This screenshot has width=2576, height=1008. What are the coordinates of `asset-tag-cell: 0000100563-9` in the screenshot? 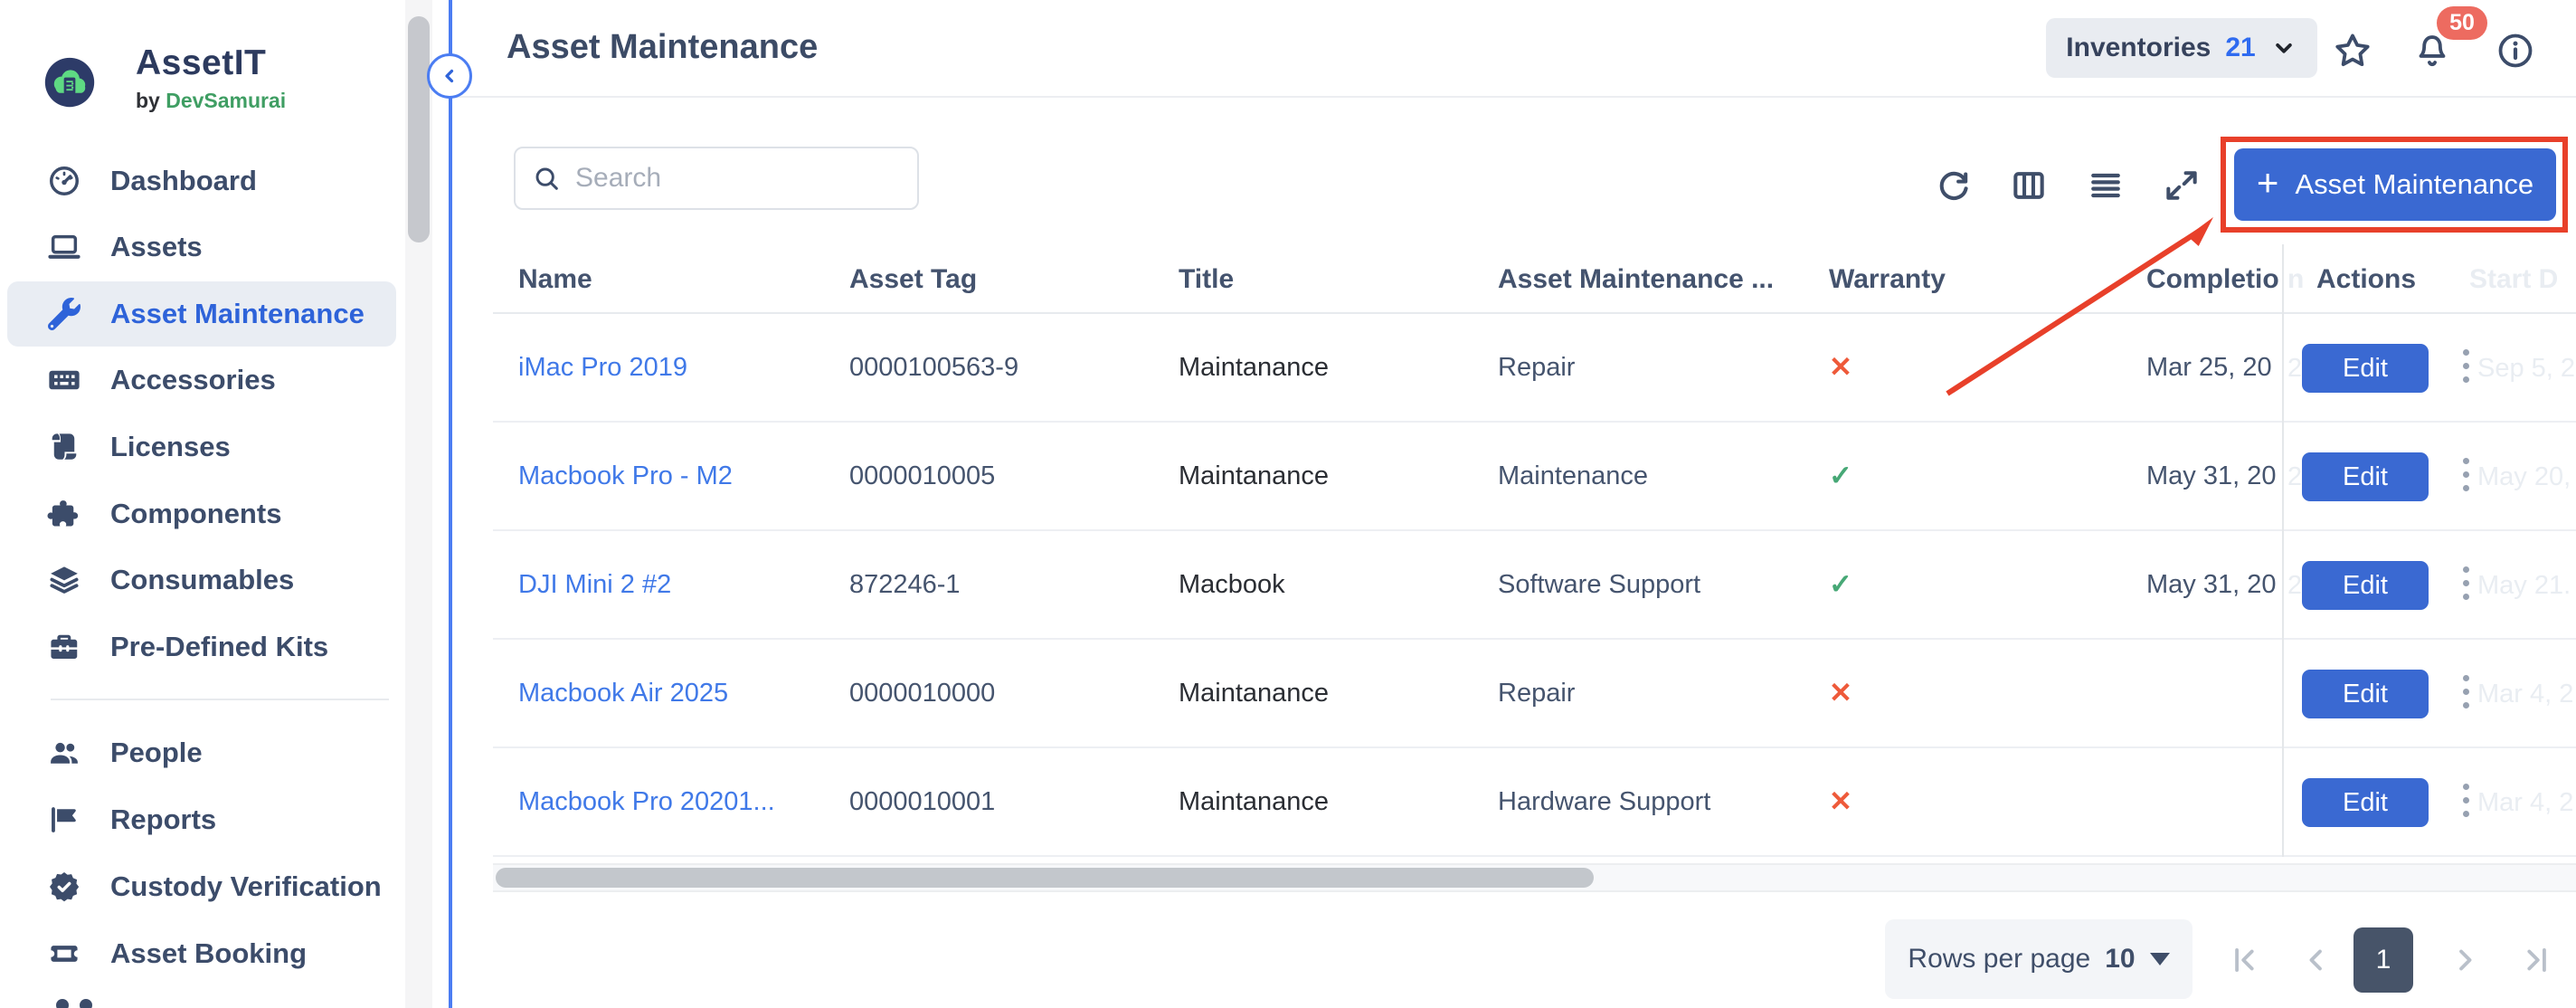 It's located at (934, 367).